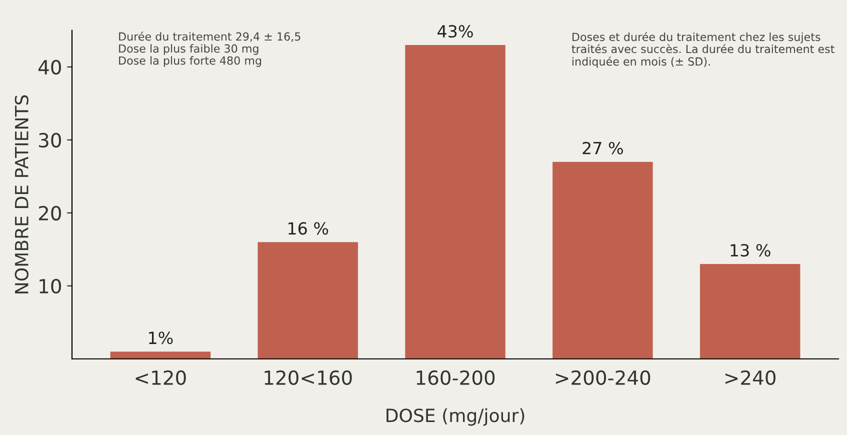 Image resolution: width=847 pixels, height=435 pixels. What do you see at coordinates (161, 338) in the screenshot?
I see `data-label: 1%` at bounding box center [161, 338].